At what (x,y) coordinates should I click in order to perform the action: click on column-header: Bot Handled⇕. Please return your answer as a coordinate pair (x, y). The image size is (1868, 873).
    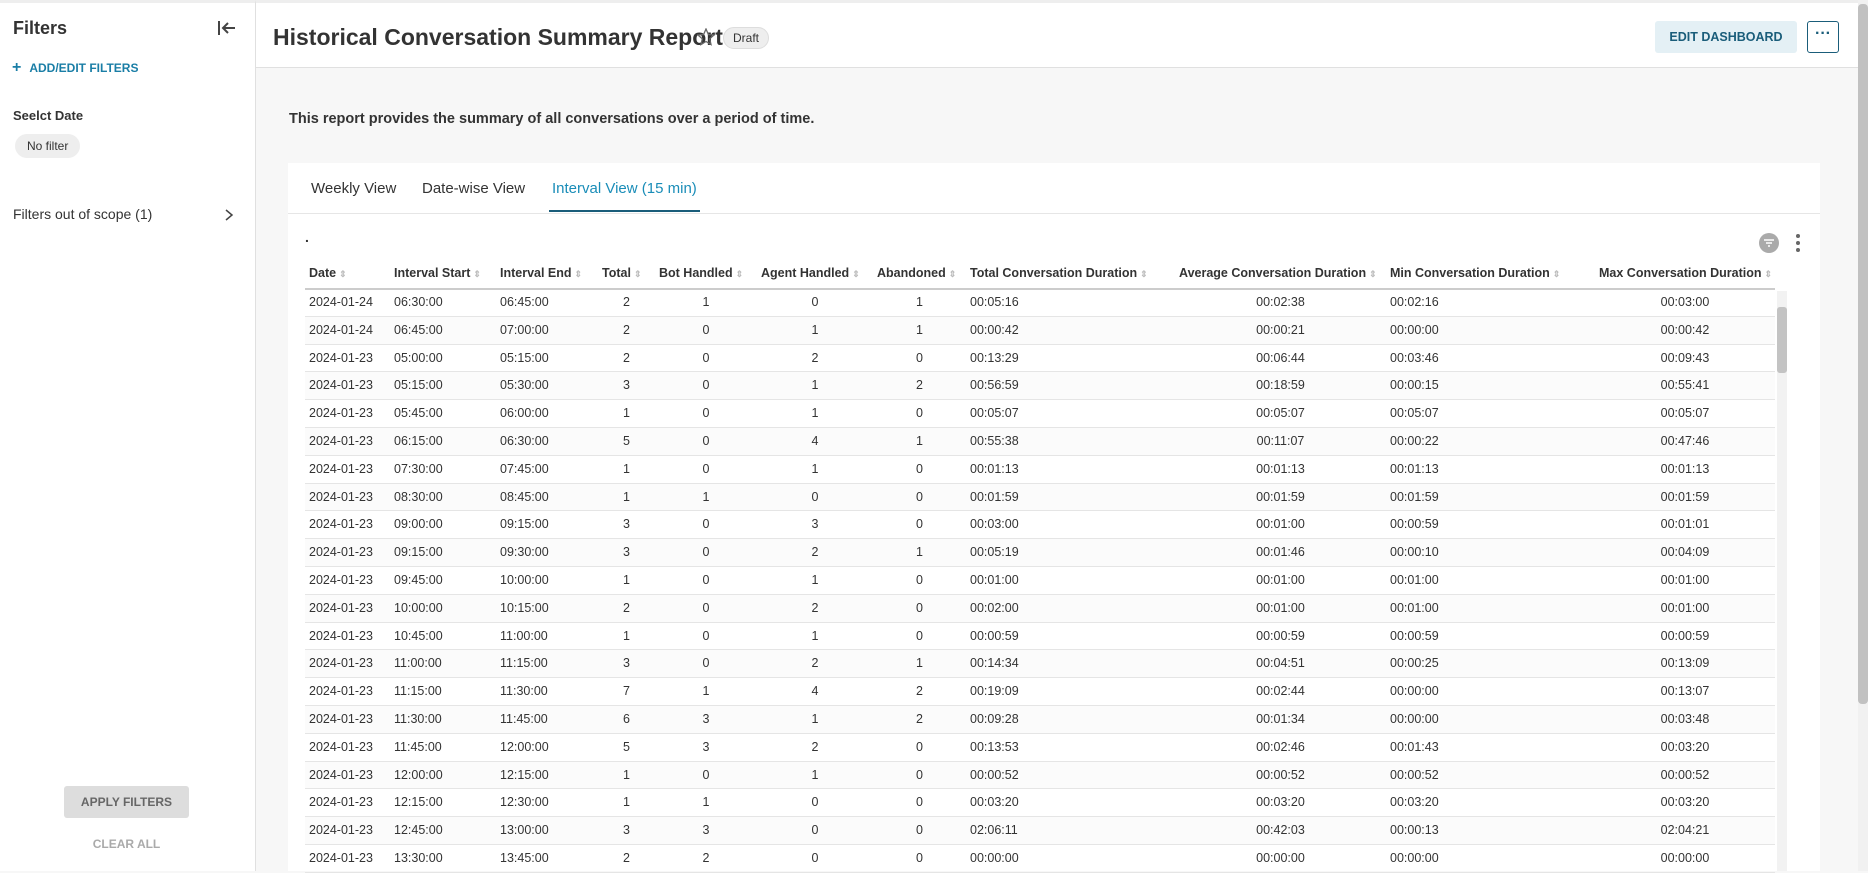
    Looking at the image, I should click on (701, 273).